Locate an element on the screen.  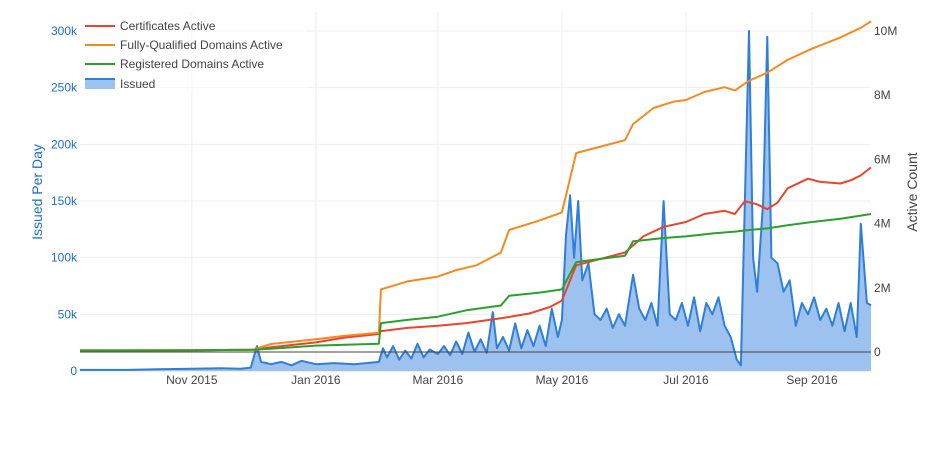
y-right-tick-label: 6M is located at coordinates (882, 159).